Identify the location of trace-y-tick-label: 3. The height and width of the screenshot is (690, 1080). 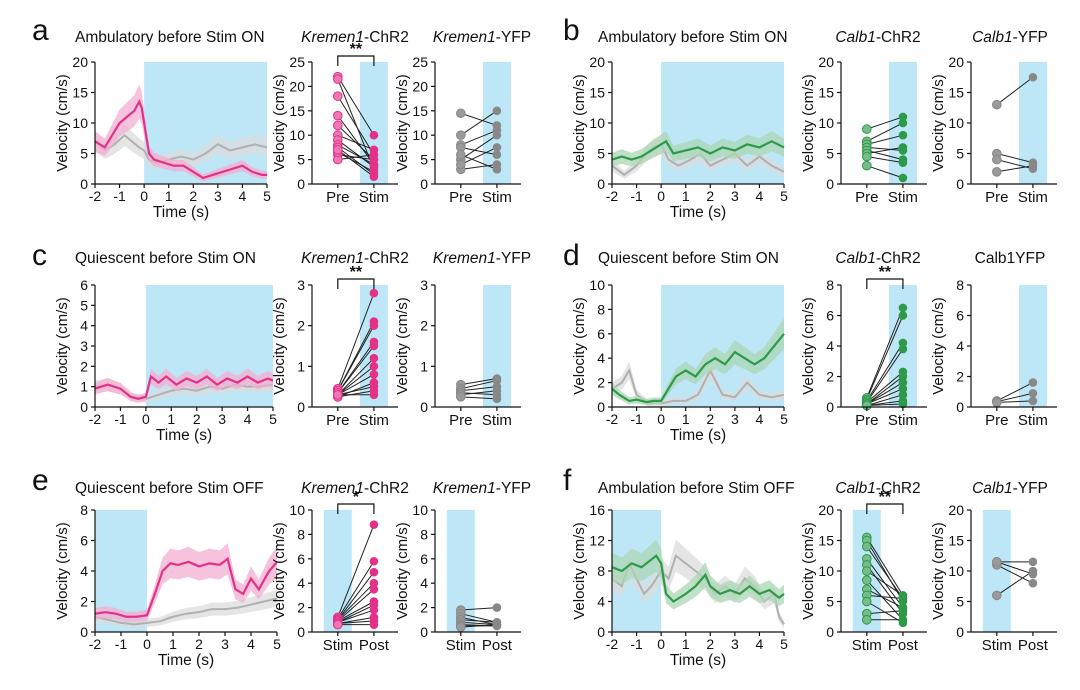
(84, 346).